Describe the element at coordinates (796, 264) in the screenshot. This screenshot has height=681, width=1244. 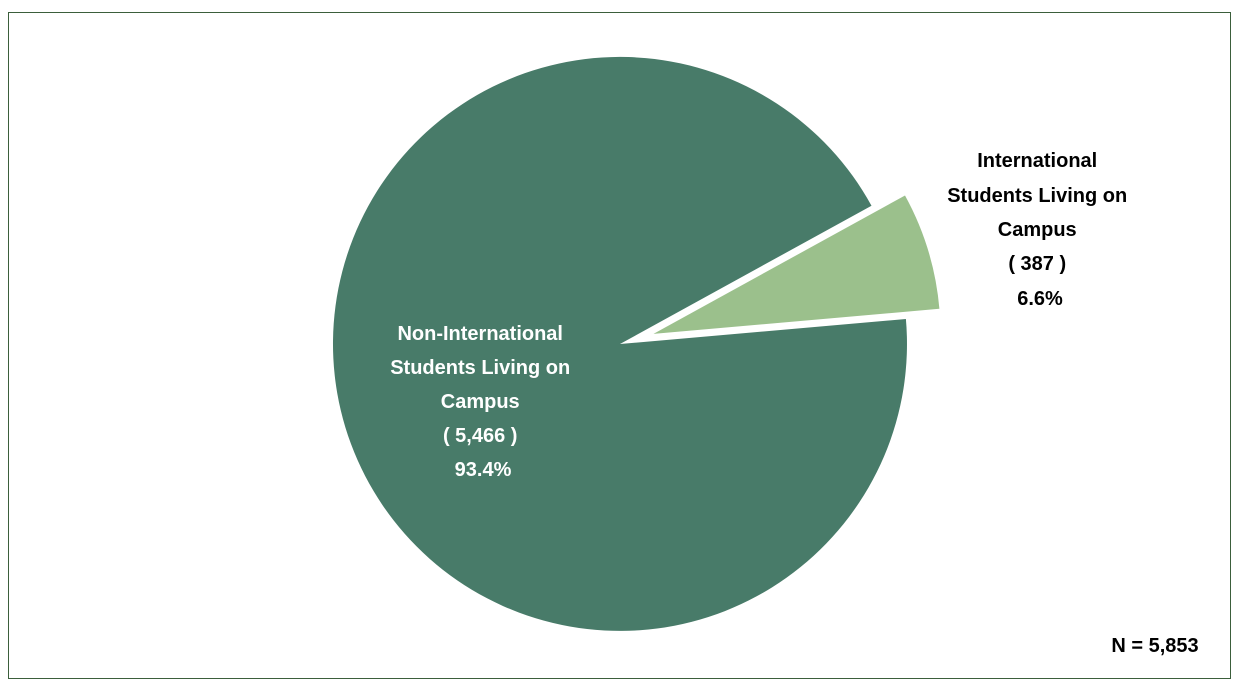
I see `slice-international` at that location.